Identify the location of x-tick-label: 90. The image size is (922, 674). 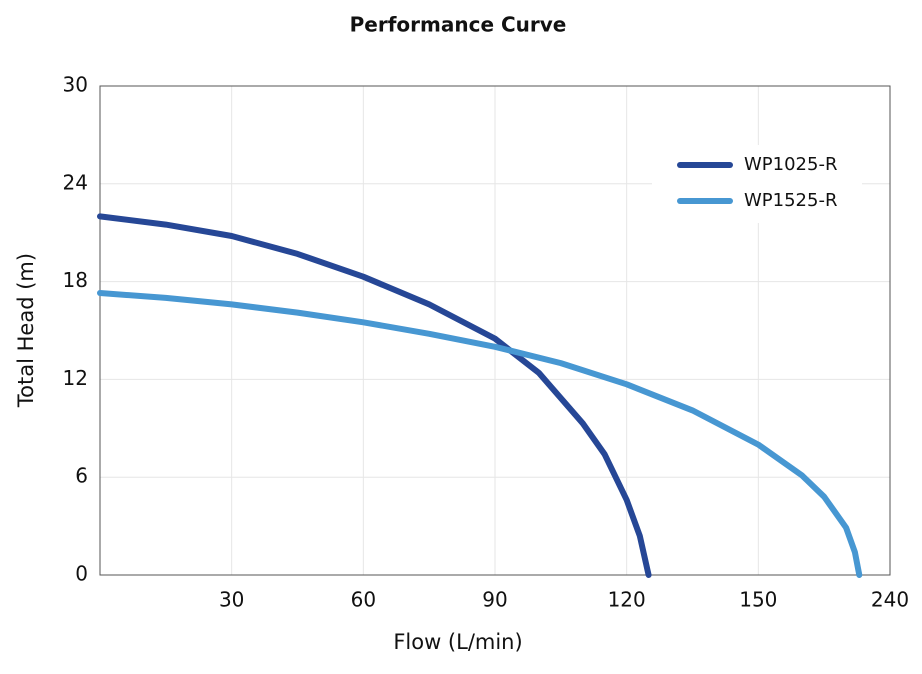
(494, 600).